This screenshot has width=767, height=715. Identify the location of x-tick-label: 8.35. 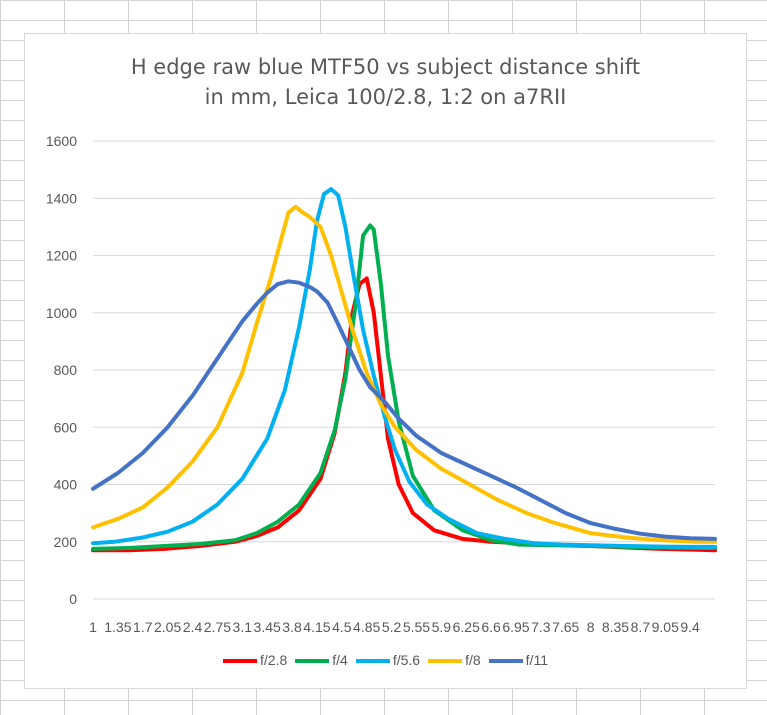
(615, 627).